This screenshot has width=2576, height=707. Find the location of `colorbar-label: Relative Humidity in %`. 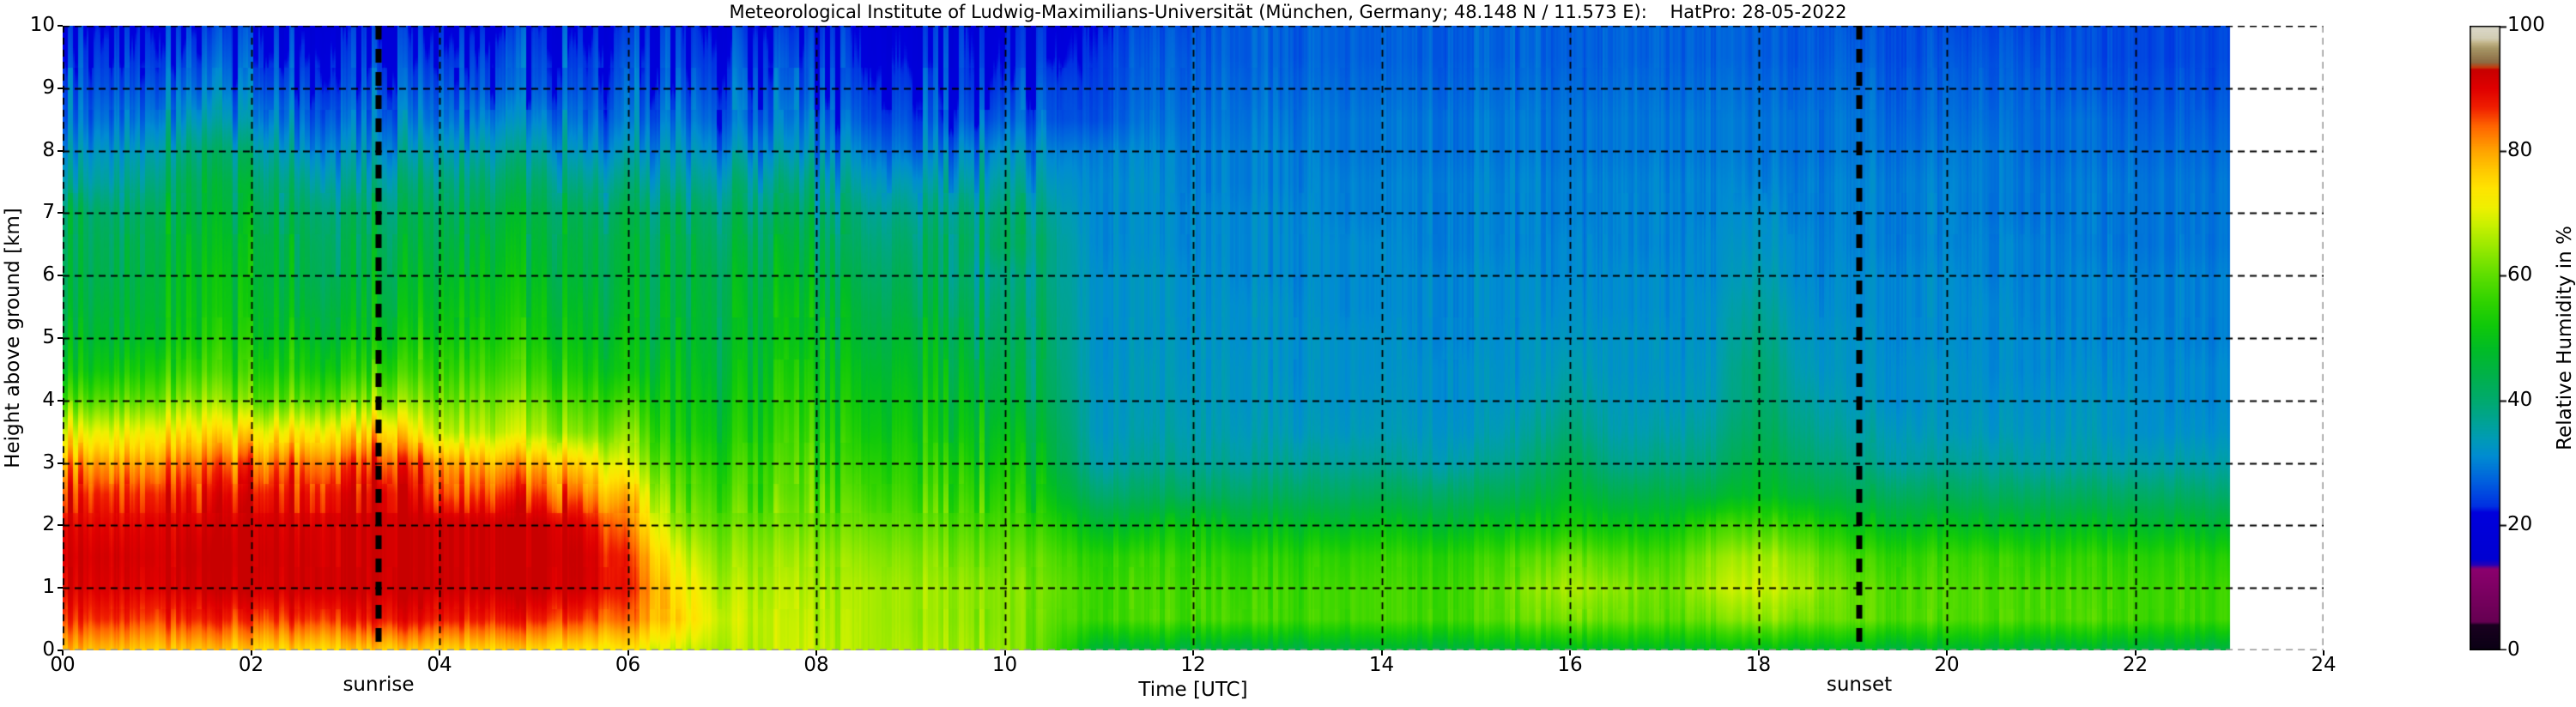

colorbar-label: Relative Humidity in % is located at coordinates (2565, 338).